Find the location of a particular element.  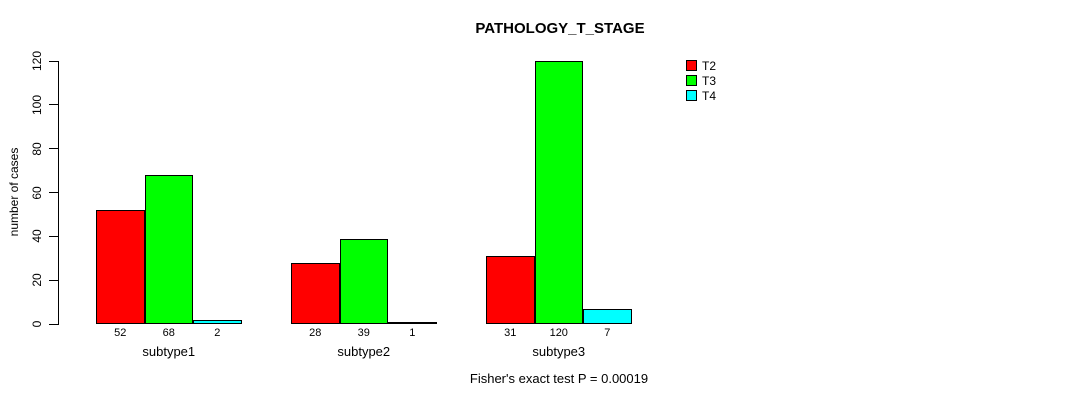

bar-value-label: 68 is located at coordinates (168, 333).